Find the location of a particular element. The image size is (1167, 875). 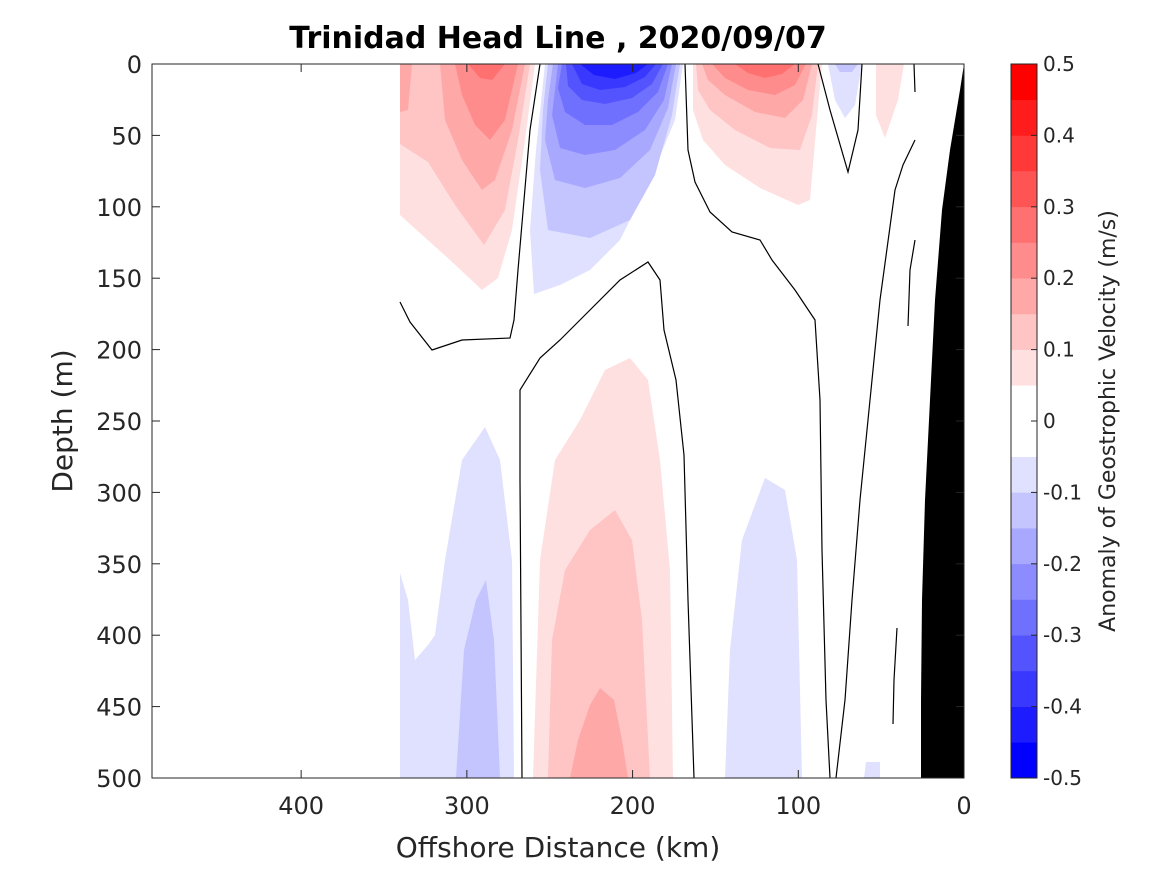

colorbar-tick-label: -0.1 is located at coordinates (1062, 492).